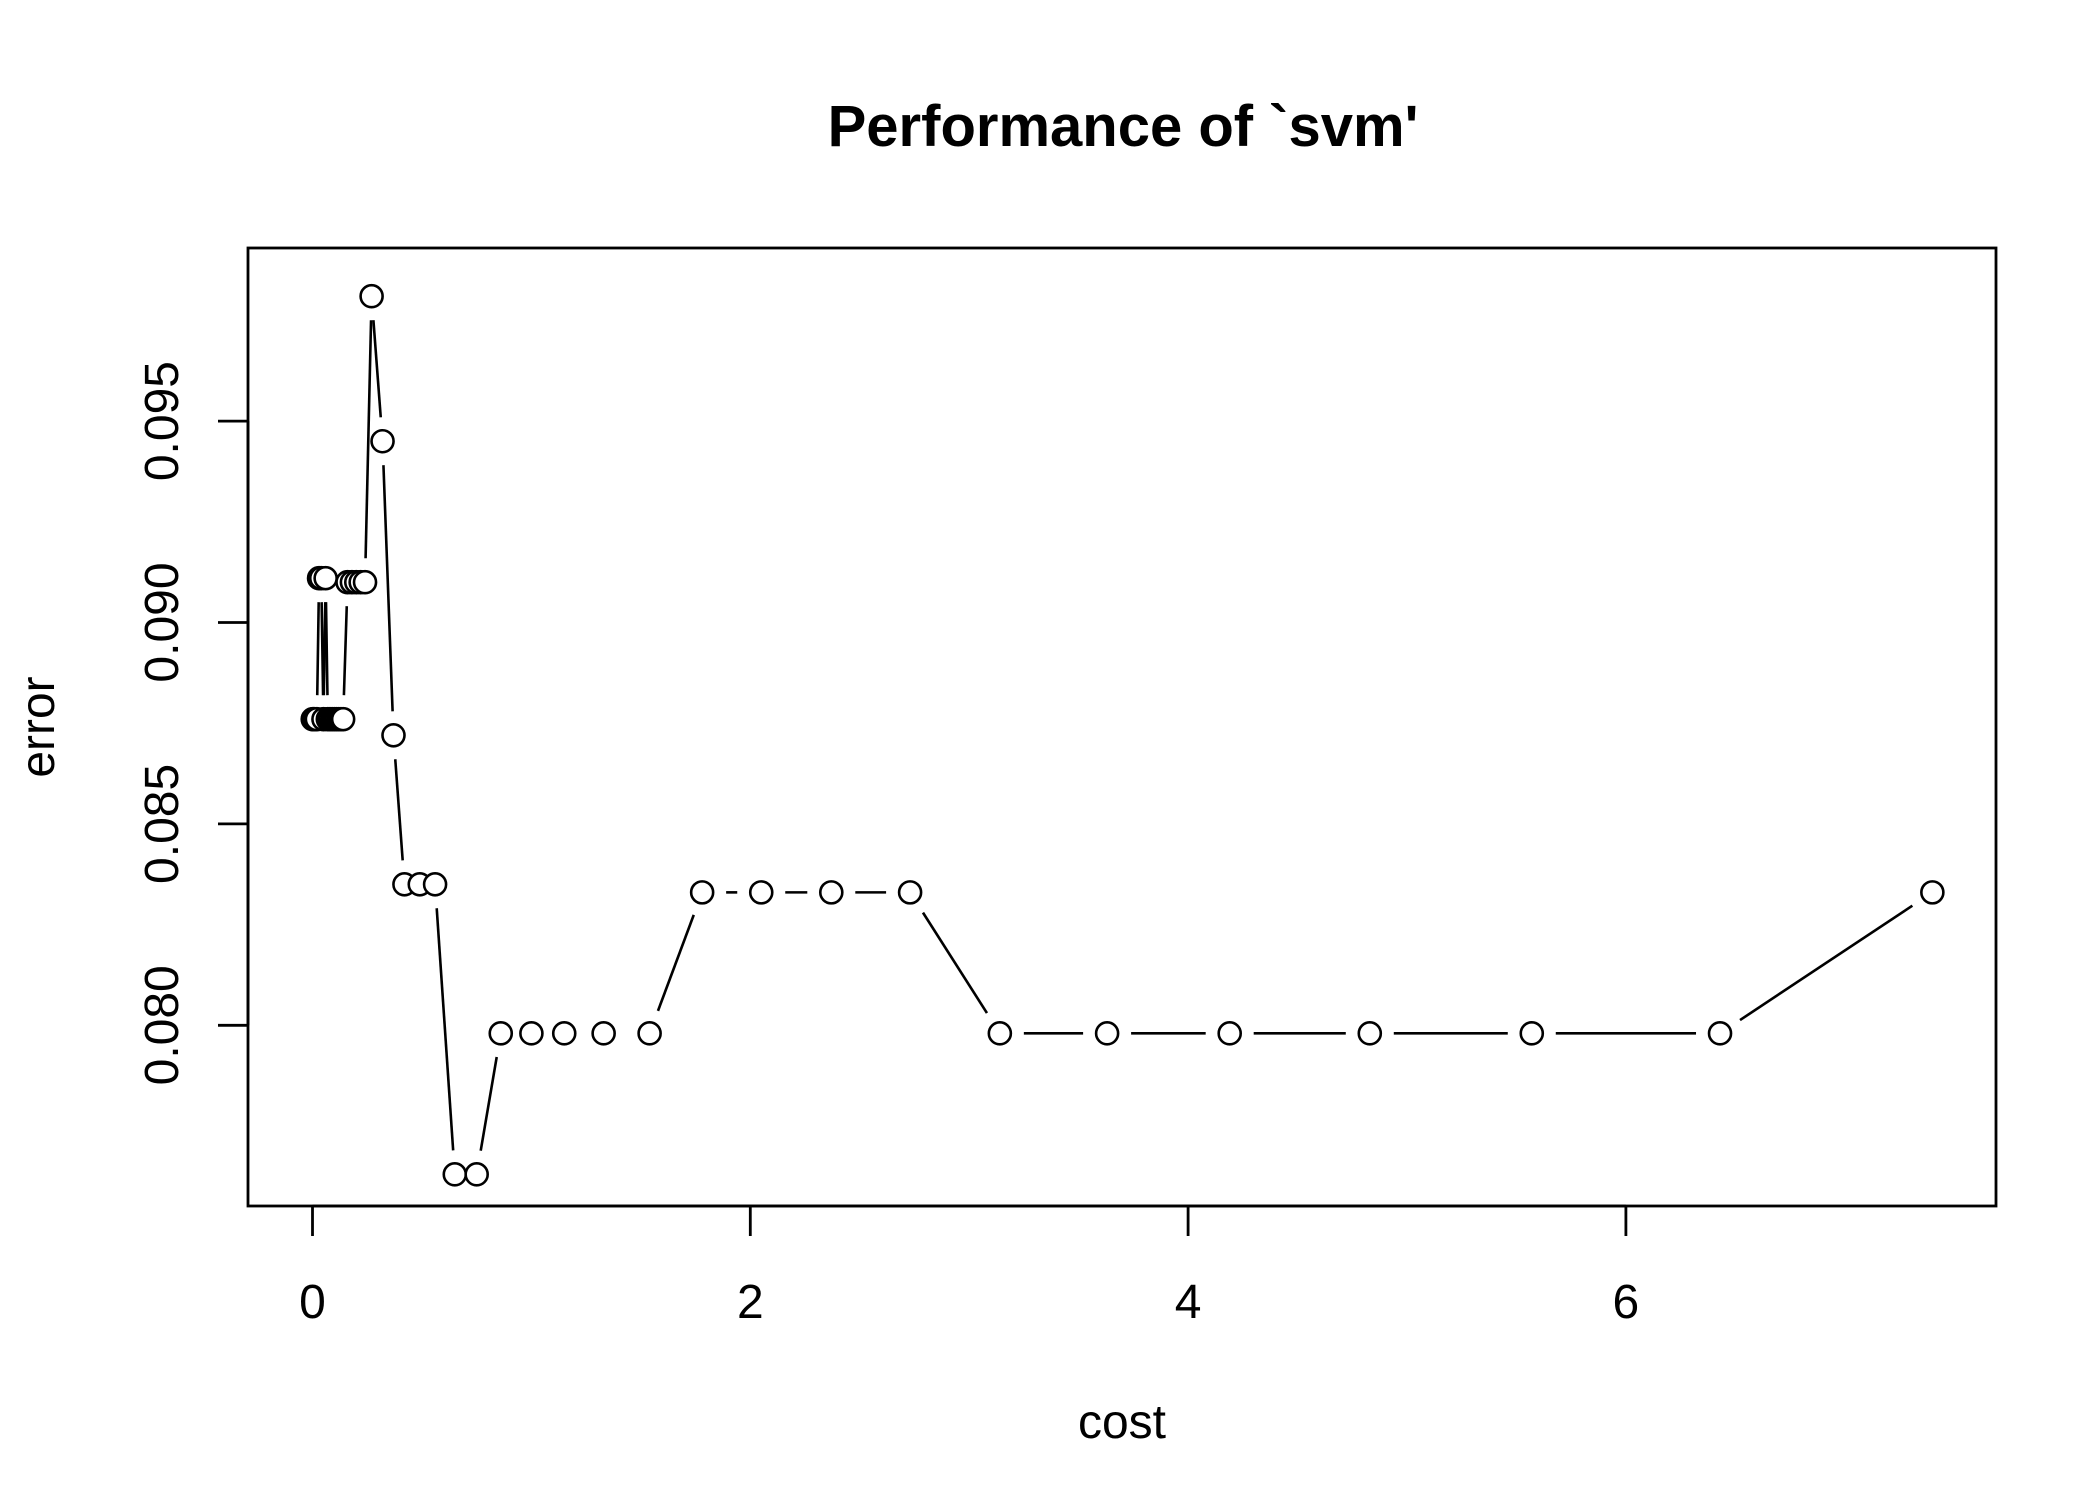  What do you see at coordinates (1123, 126) in the screenshot?
I see `chart-title: Performance of `svm'` at bounding box center [1123, 126].